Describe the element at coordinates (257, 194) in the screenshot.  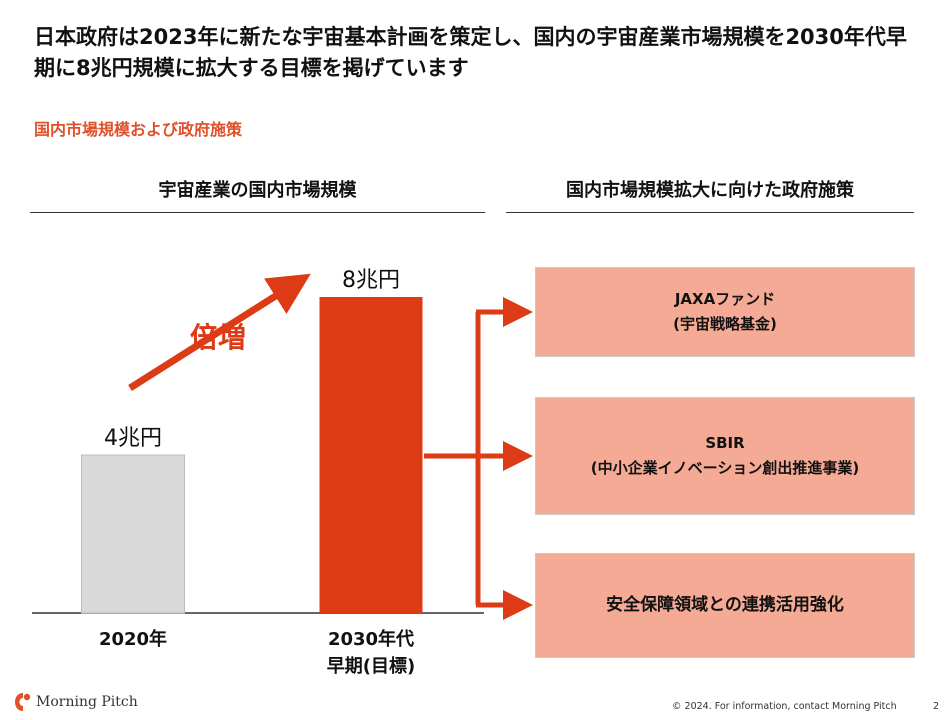
I see `chart-column-header: 宇宙産業の国内市場規模` at that location.